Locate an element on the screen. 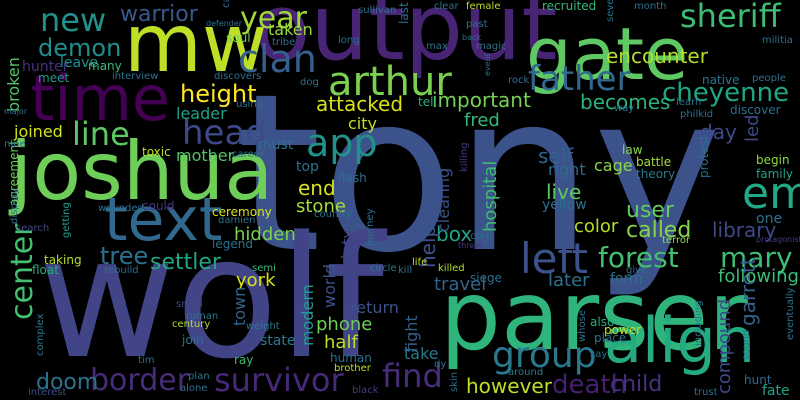 This screenshot has width=800, height=400. word-one: one is located at coordinates (769, 219).